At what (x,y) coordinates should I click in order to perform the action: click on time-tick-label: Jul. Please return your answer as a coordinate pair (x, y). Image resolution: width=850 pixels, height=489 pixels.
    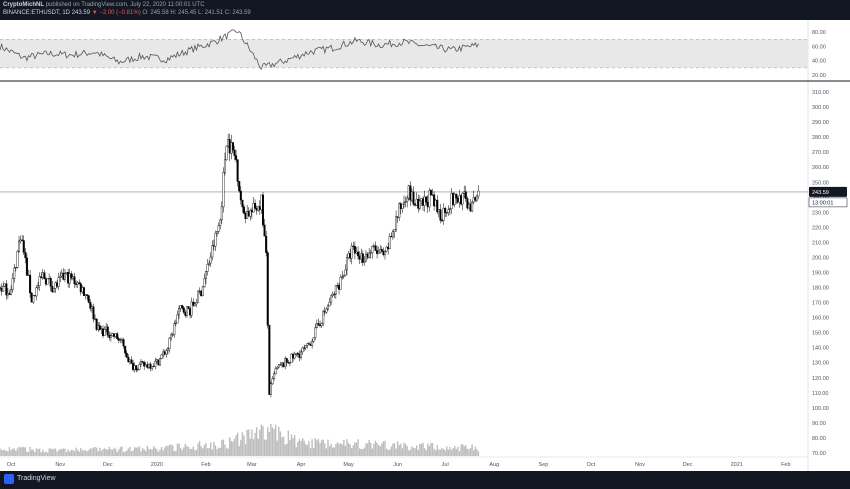
    Looking at the image, I should click on (445, 465).